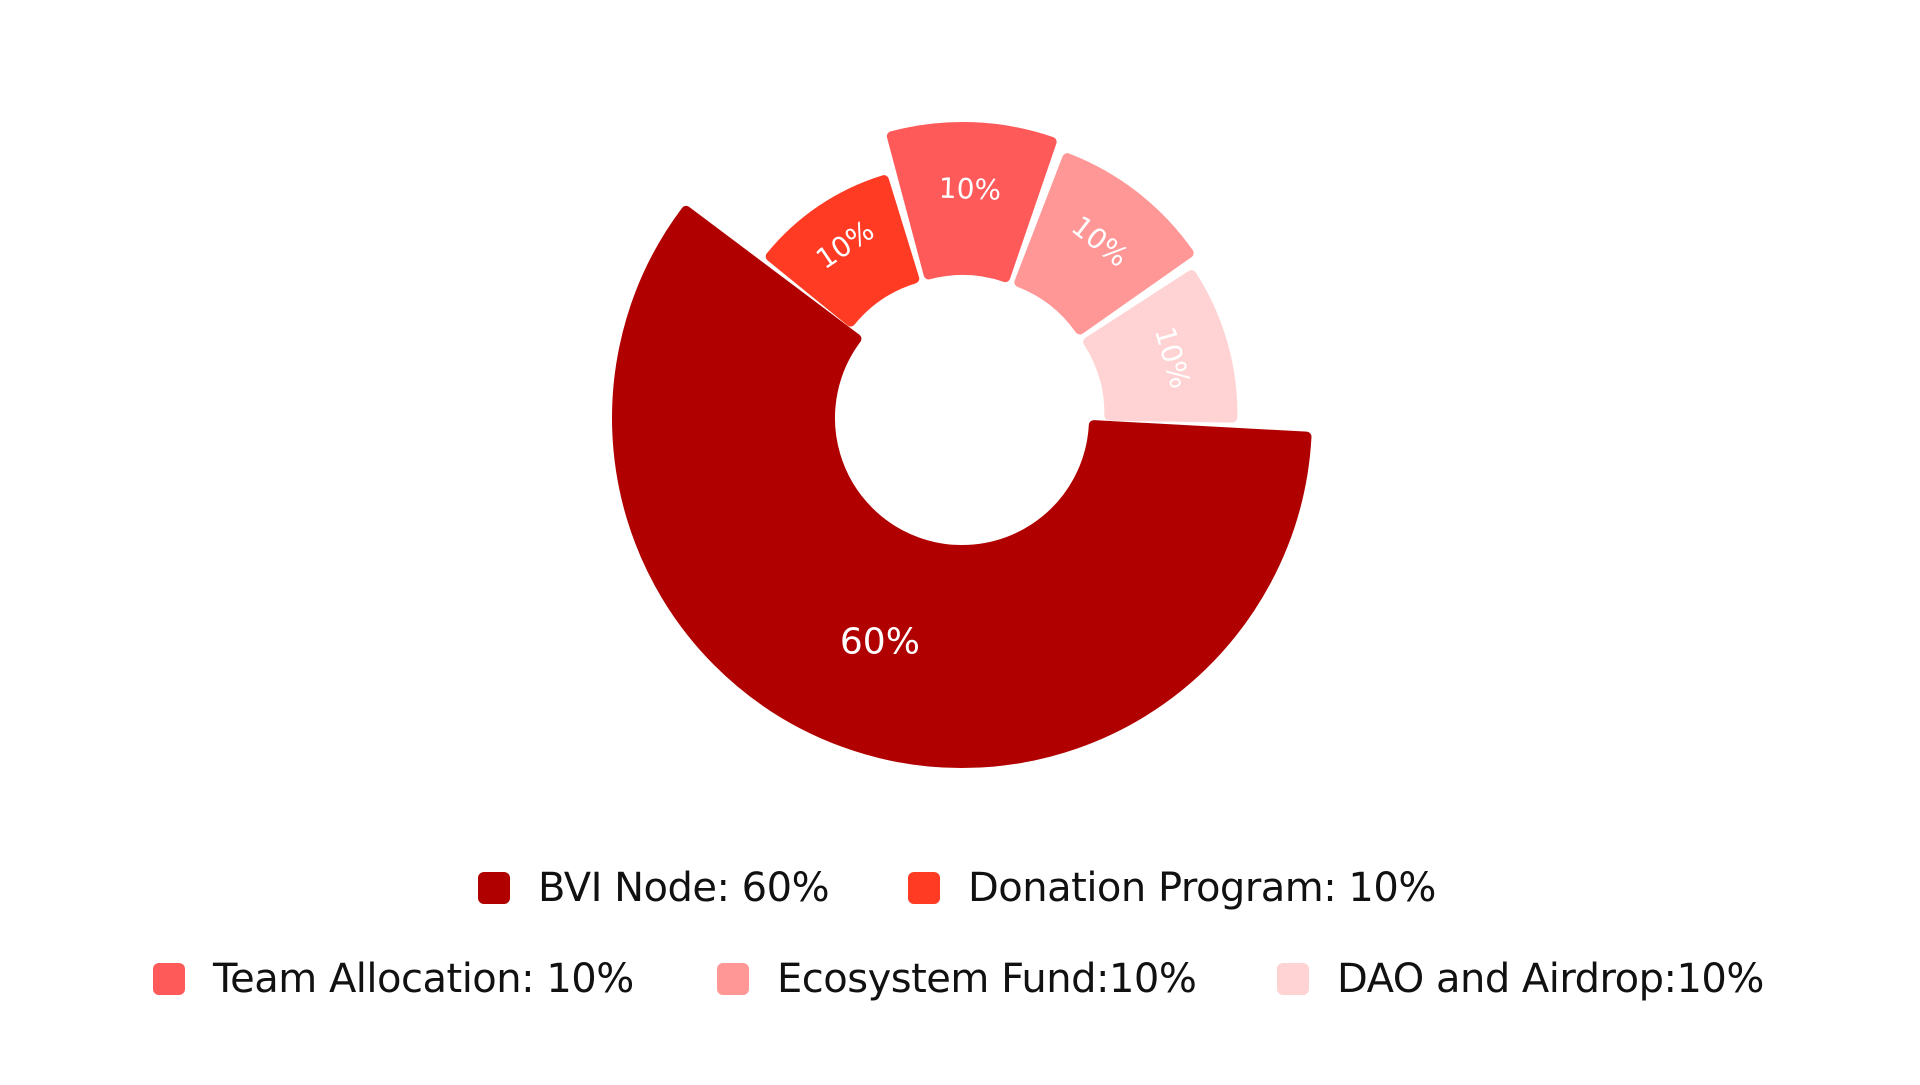 The image size is (1920, 1085). I want to click on legend-swatch-donation-program, so click(924, 888).